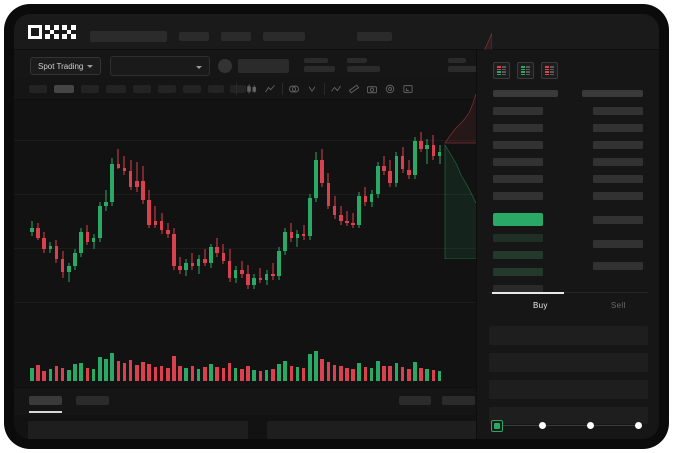  I want to click on tab-buy: Buy, so click(540, 305).